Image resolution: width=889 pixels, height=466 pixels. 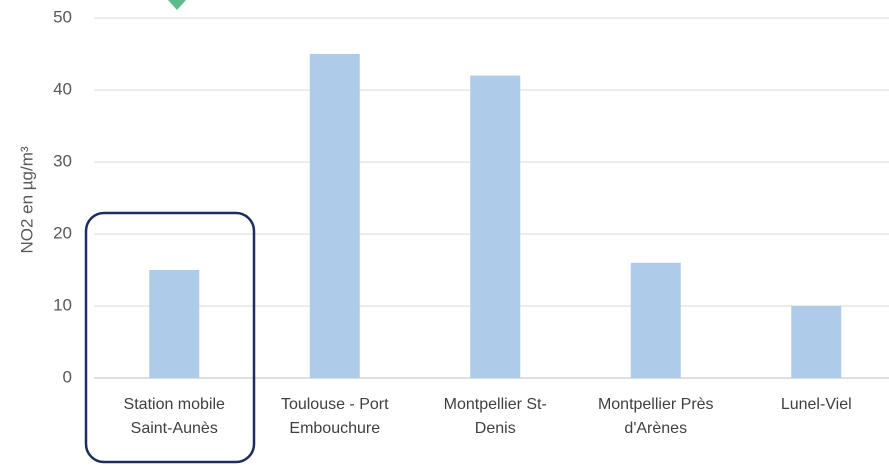 What do you see at coordinates (62, 16) in the screenshot?
I see `y-tick-label: 50` at bounding box center [62, 16].